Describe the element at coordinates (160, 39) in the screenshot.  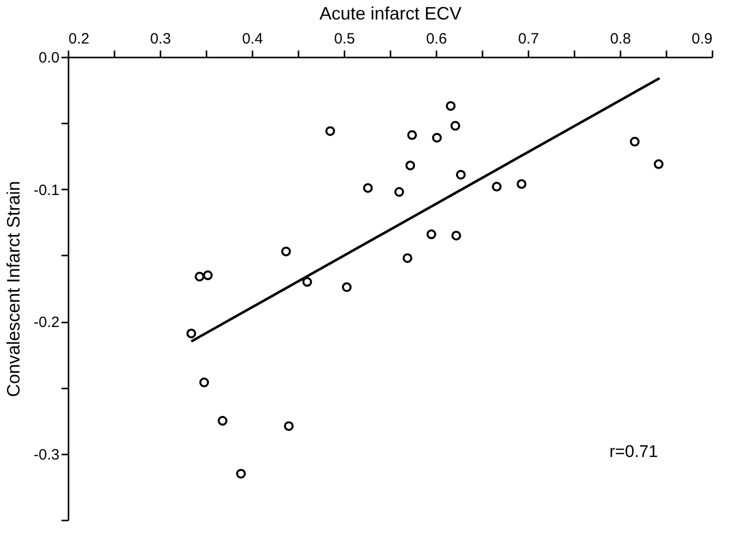
I see `x-tick-label: 0.3` at that location.